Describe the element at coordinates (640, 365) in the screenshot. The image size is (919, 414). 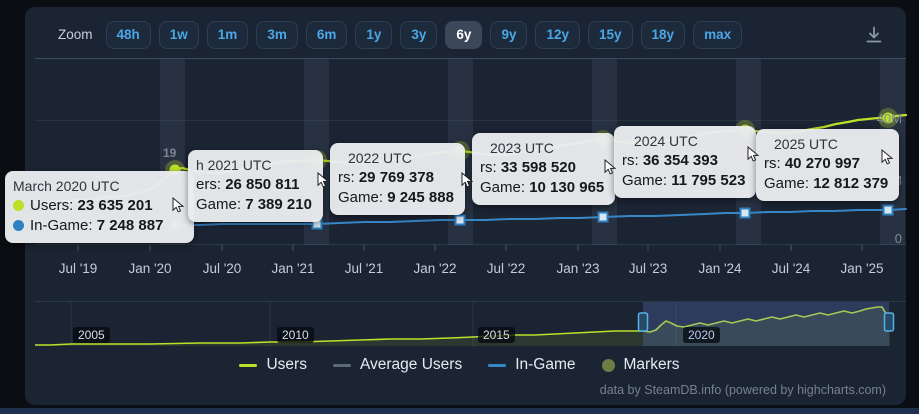
I see `legend-item-markers: Markers` at that location.